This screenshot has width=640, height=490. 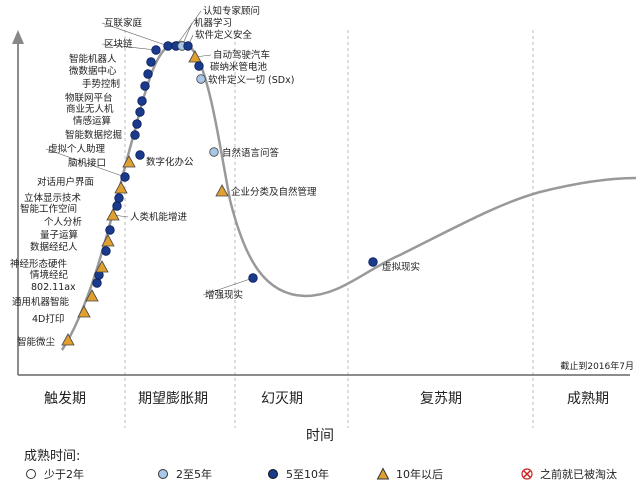 I want to click on tech-label: 人类机能增进, so click(x=159, y=217).